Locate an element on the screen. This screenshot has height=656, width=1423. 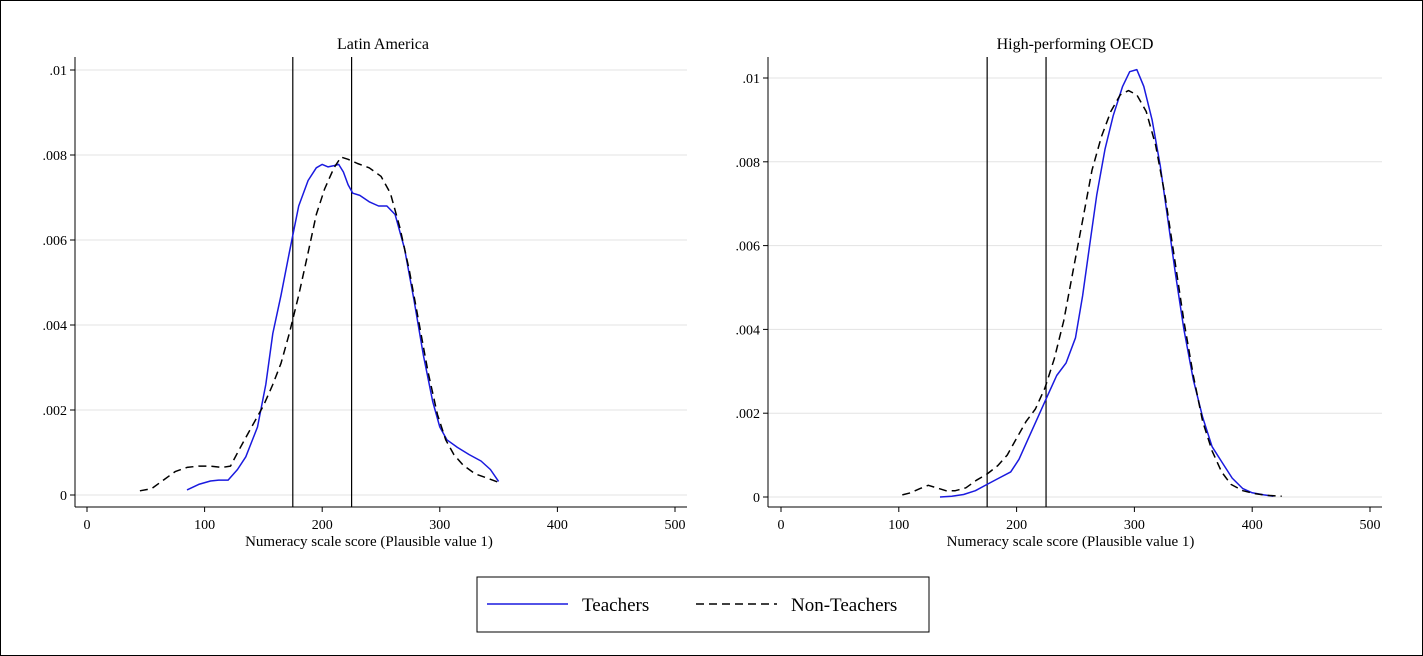
series-line-non-teachers is located at coordinates (319, 324).